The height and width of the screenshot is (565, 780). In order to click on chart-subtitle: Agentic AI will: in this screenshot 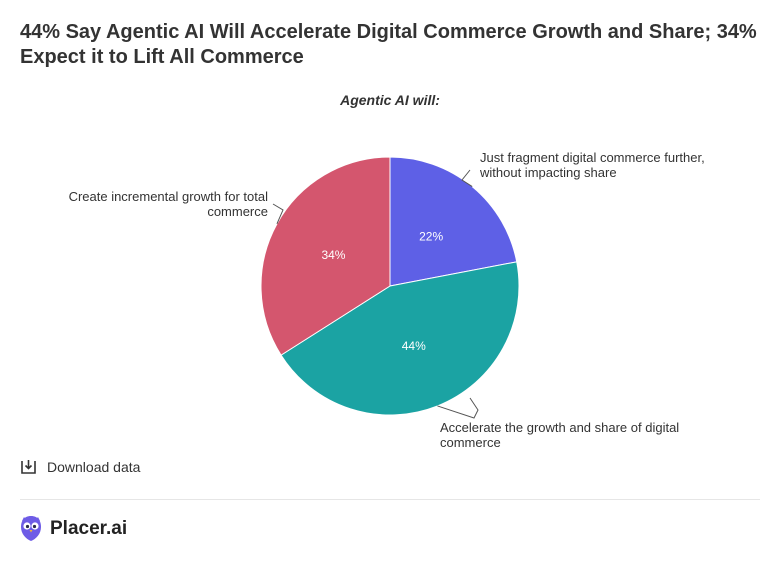, I will do `click(389, 100)`.